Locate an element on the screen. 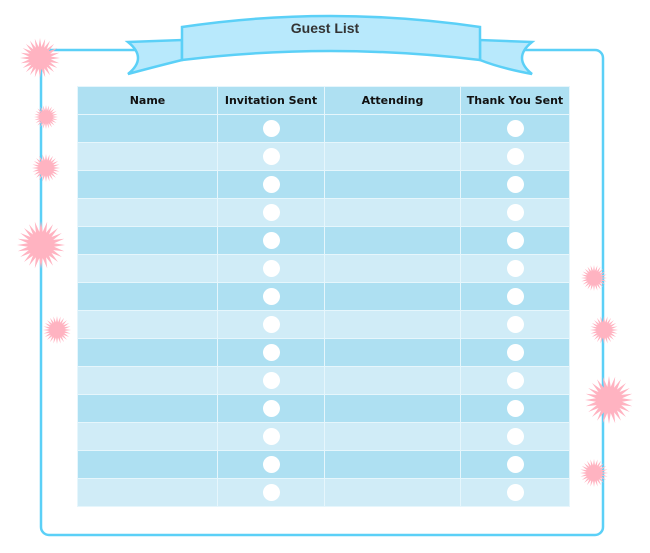  column-header-name: Name is located at coordinates (147, 100).